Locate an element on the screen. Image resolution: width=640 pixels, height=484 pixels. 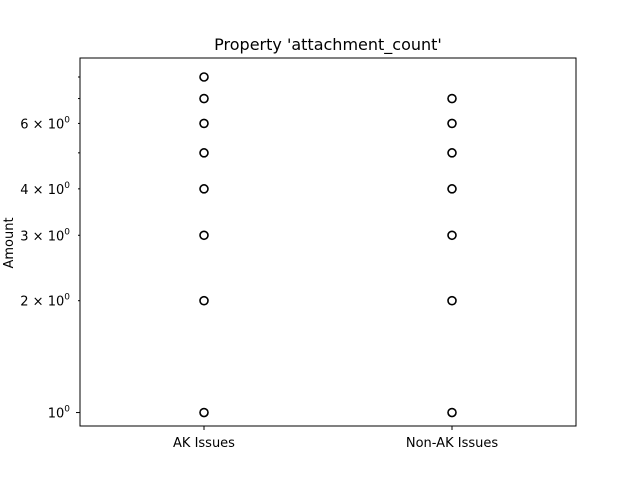
y-tick-label: 100 is located at coordinates (59, 413).